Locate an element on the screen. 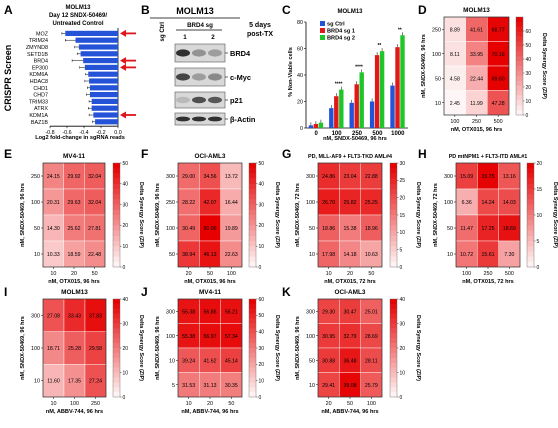  panel-a-arrow-head is located at coordinates (123, 61).